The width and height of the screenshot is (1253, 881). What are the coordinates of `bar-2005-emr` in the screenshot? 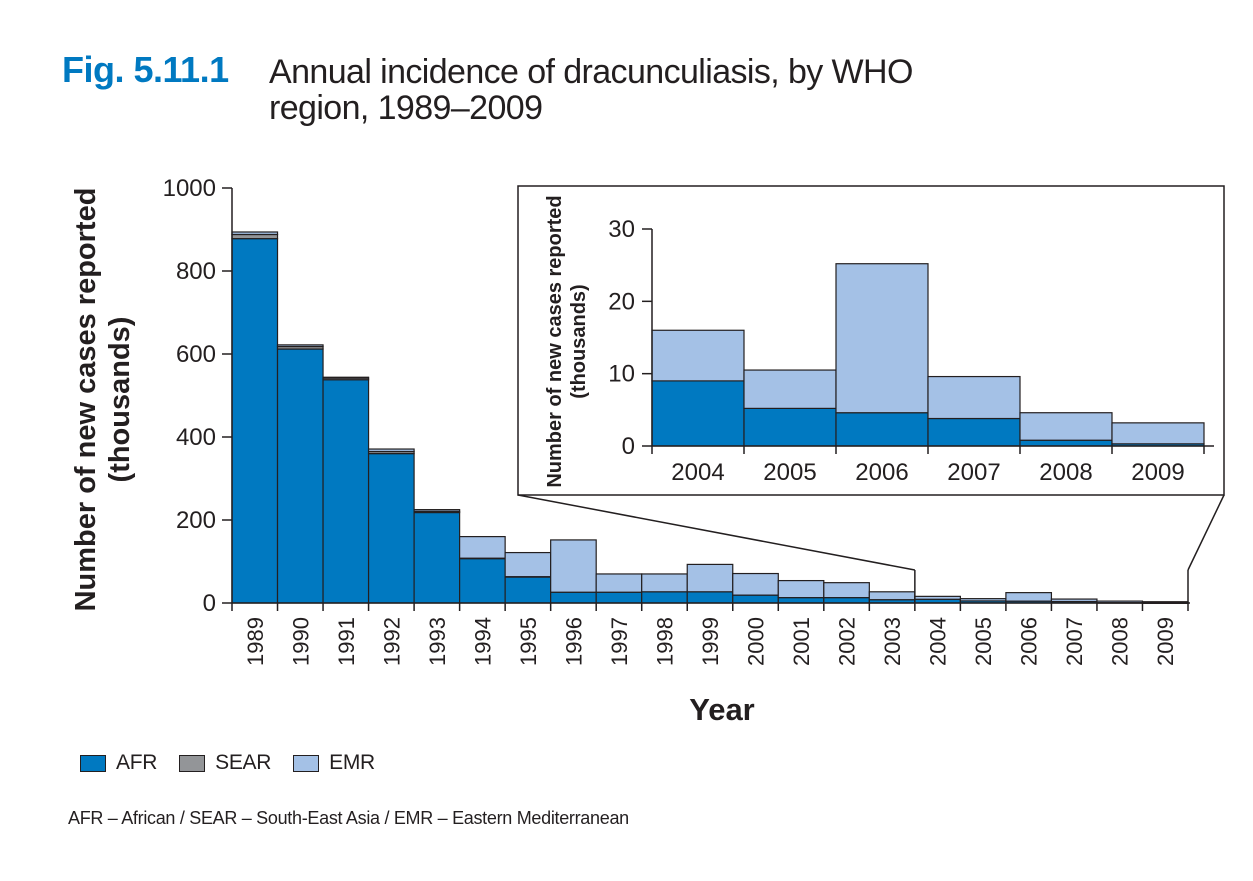 It's located at (983, 600).